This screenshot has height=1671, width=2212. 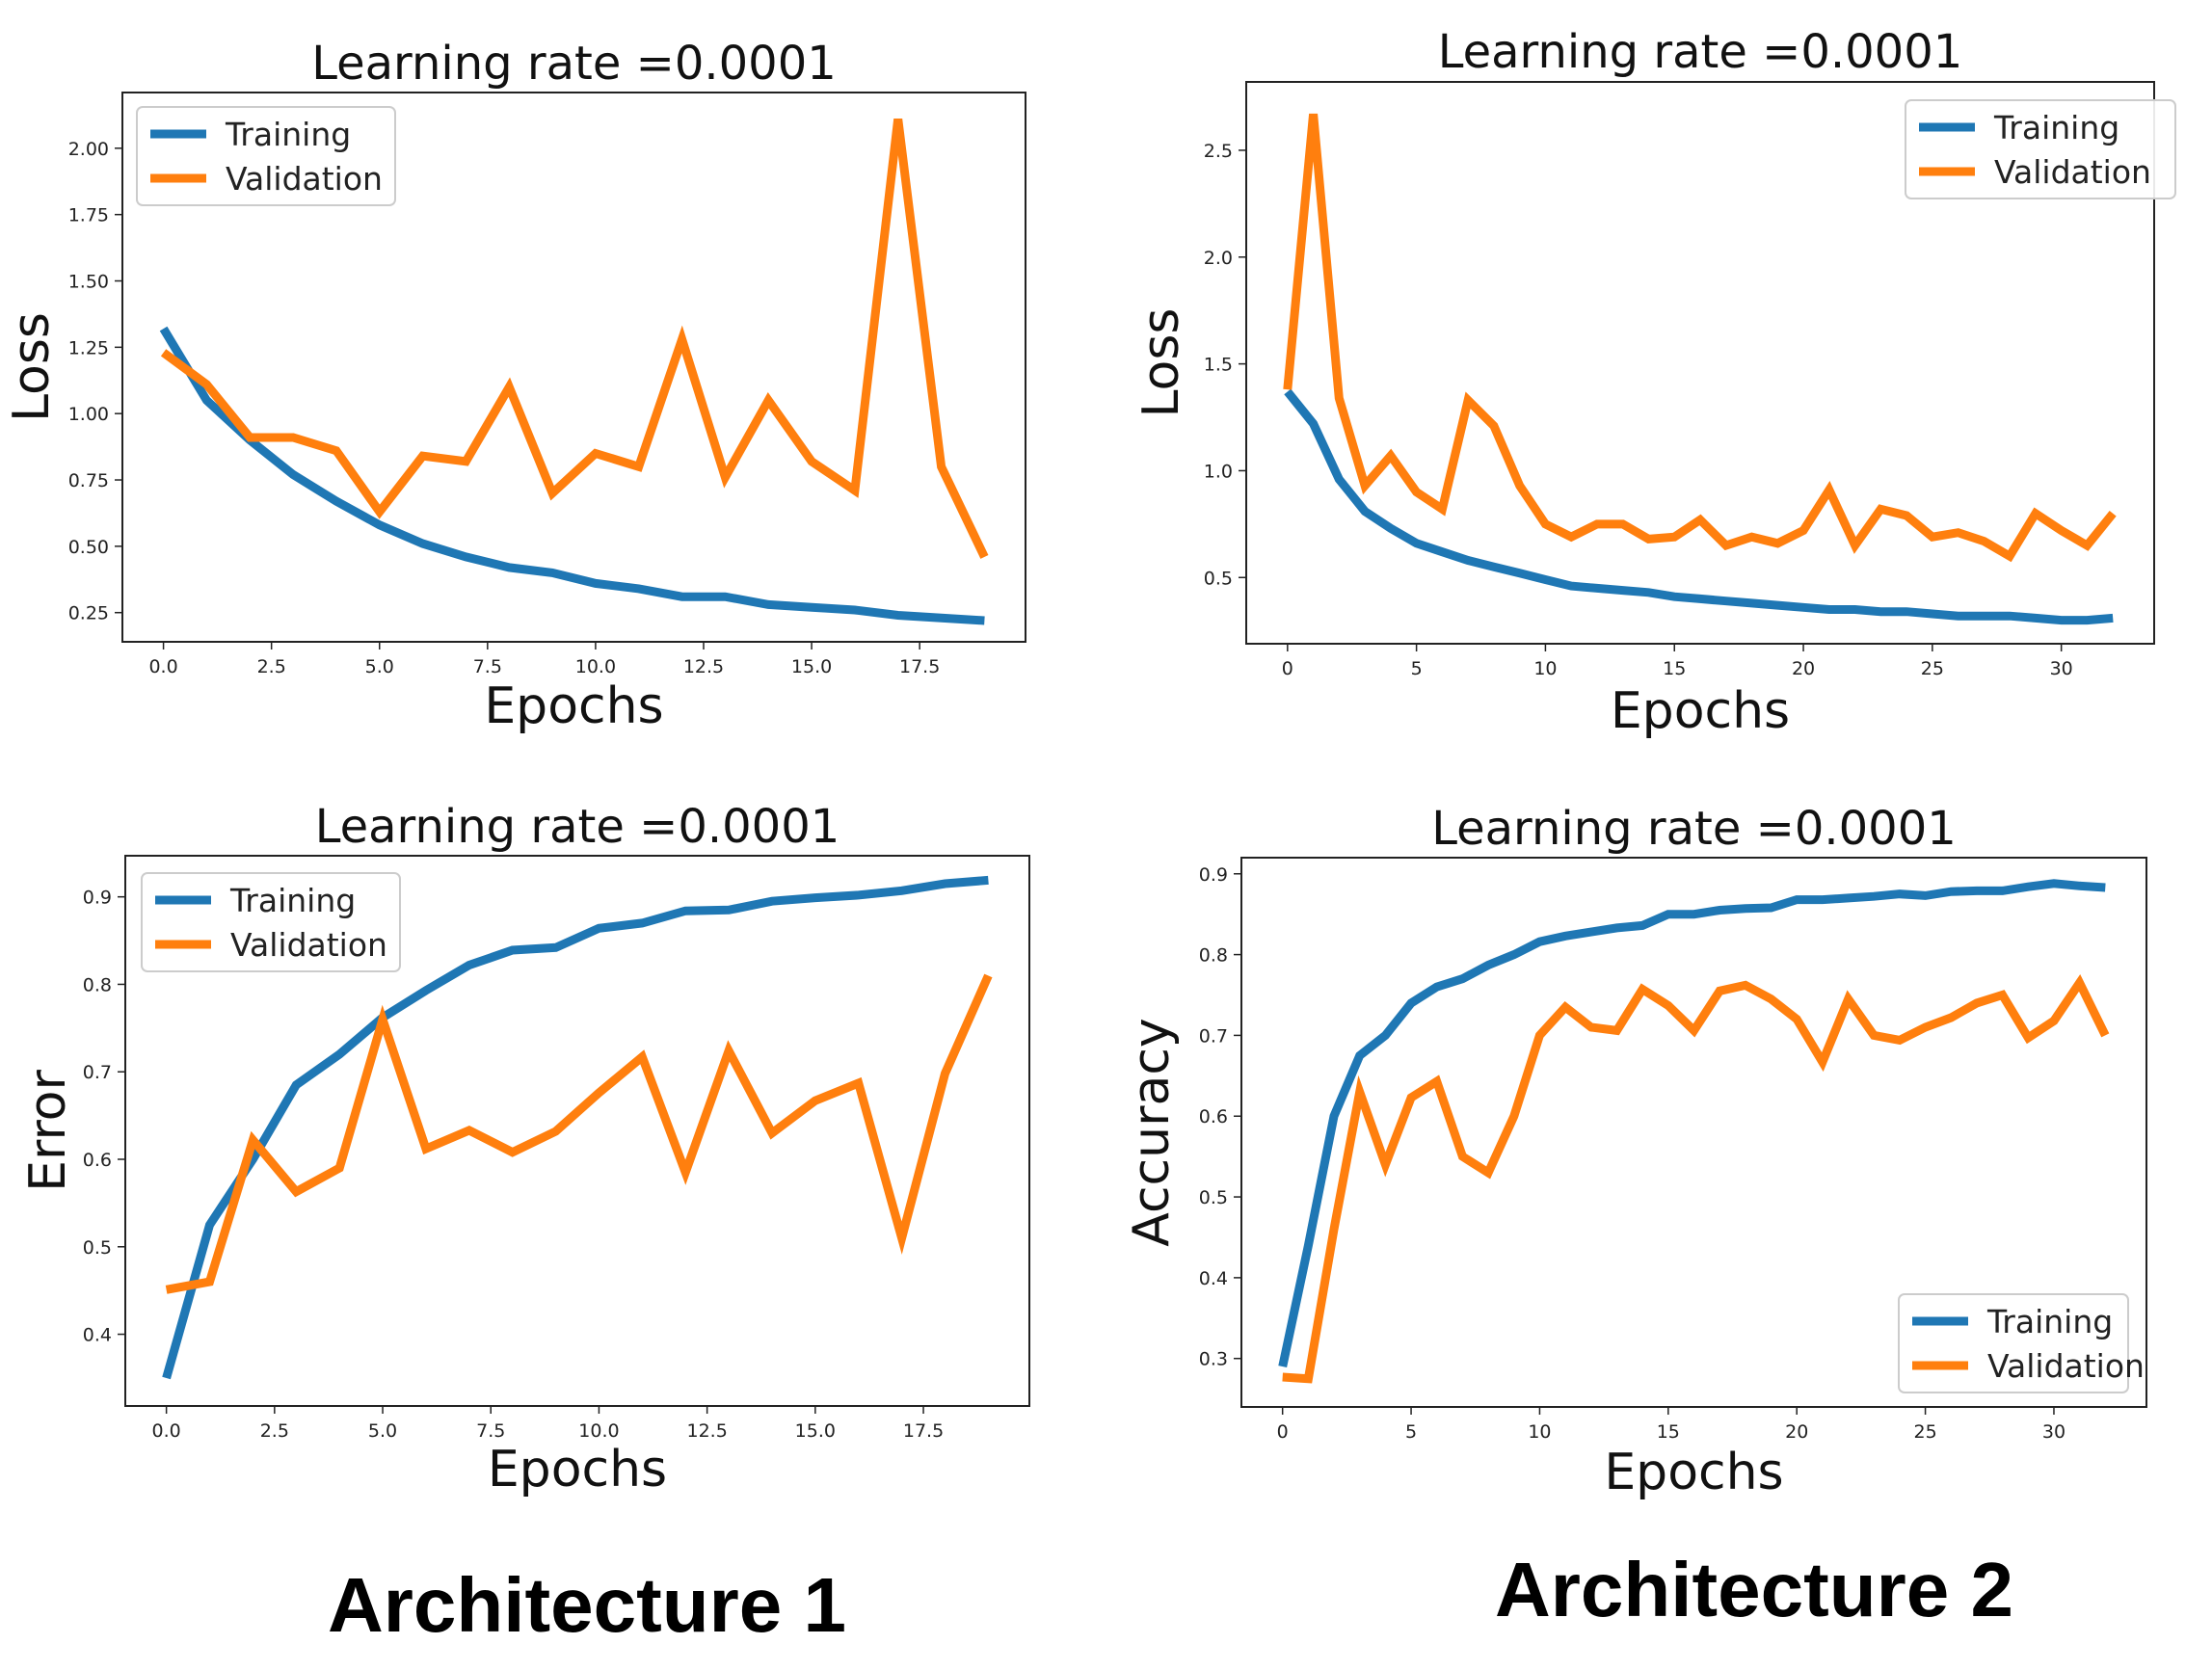 I want to click on y-tick-label: 2.0, so click(x=1218, y=258).